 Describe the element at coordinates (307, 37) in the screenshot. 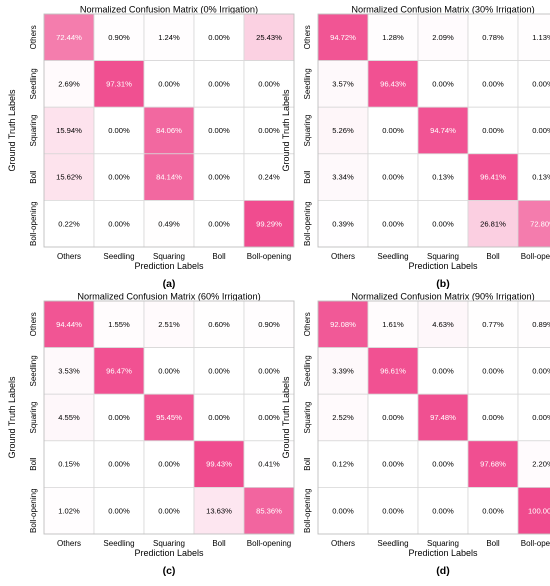

I see `y-tick-label: Others` at that location.